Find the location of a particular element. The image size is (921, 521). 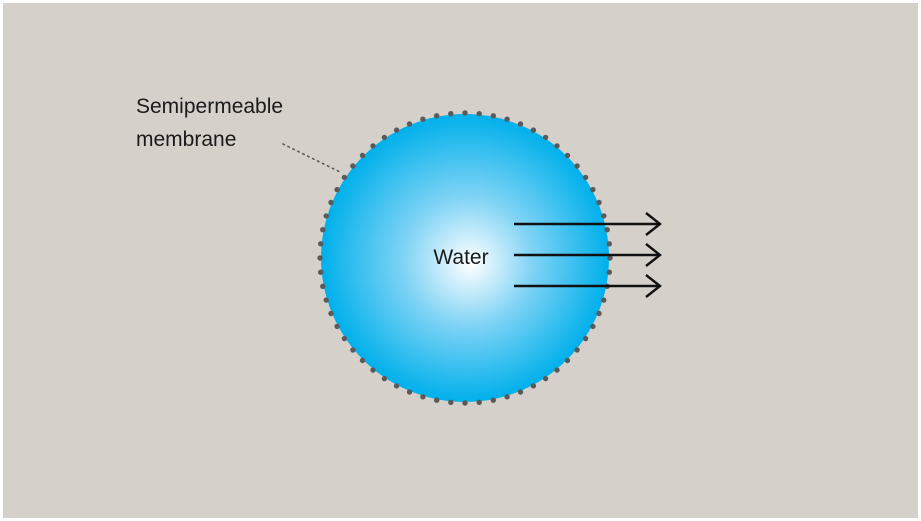

membrane-leader-line is located at coordinates (311, 158).